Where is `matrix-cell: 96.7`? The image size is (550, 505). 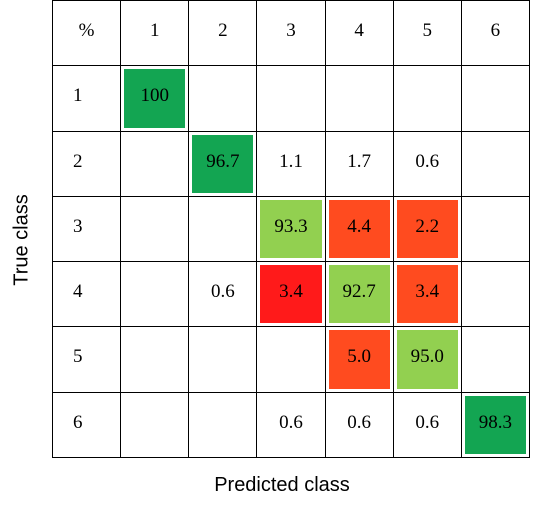 matrix-cell: 96.7 is located at coordinates (223, 164).